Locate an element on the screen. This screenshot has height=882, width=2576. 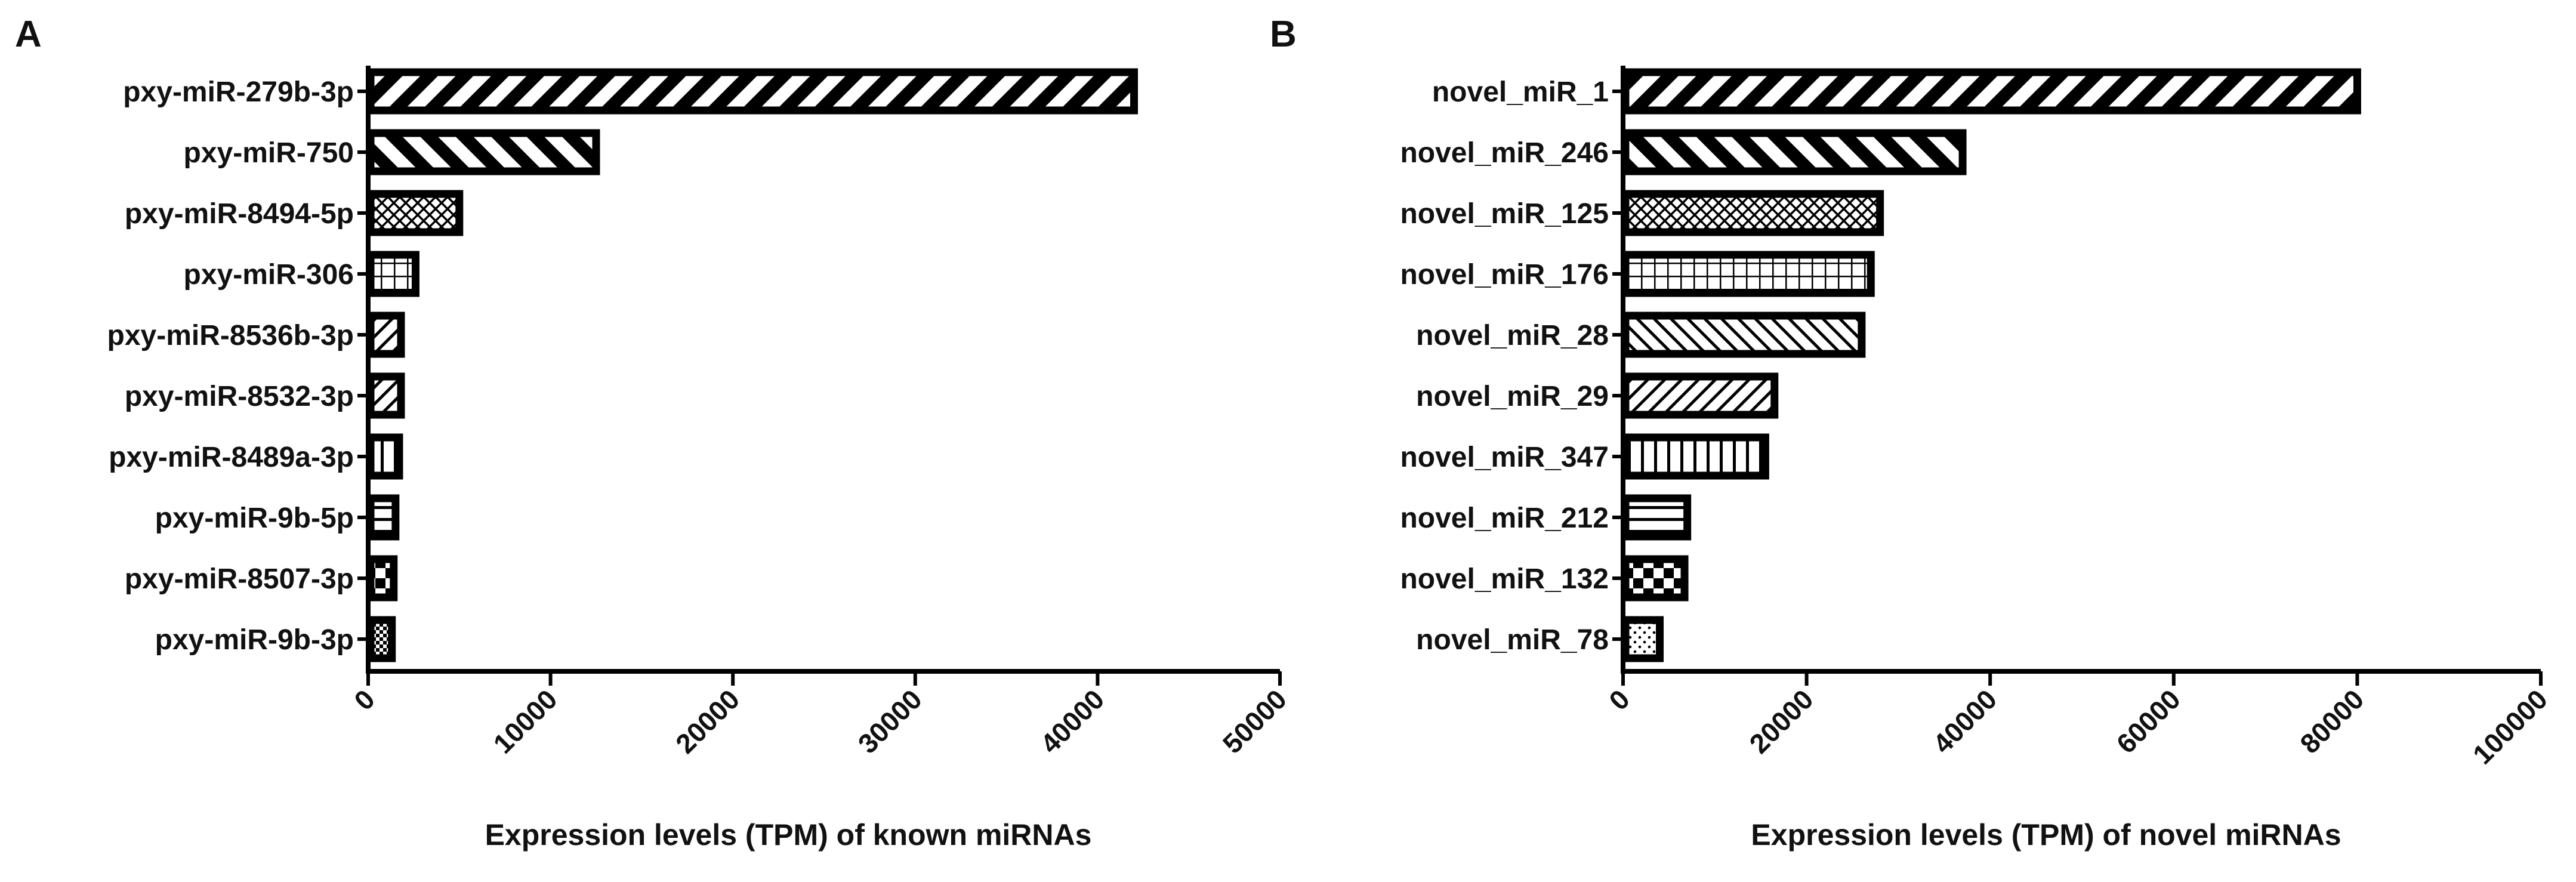
category-label: novel_miR_176 is located at coordinates (1504, 275).